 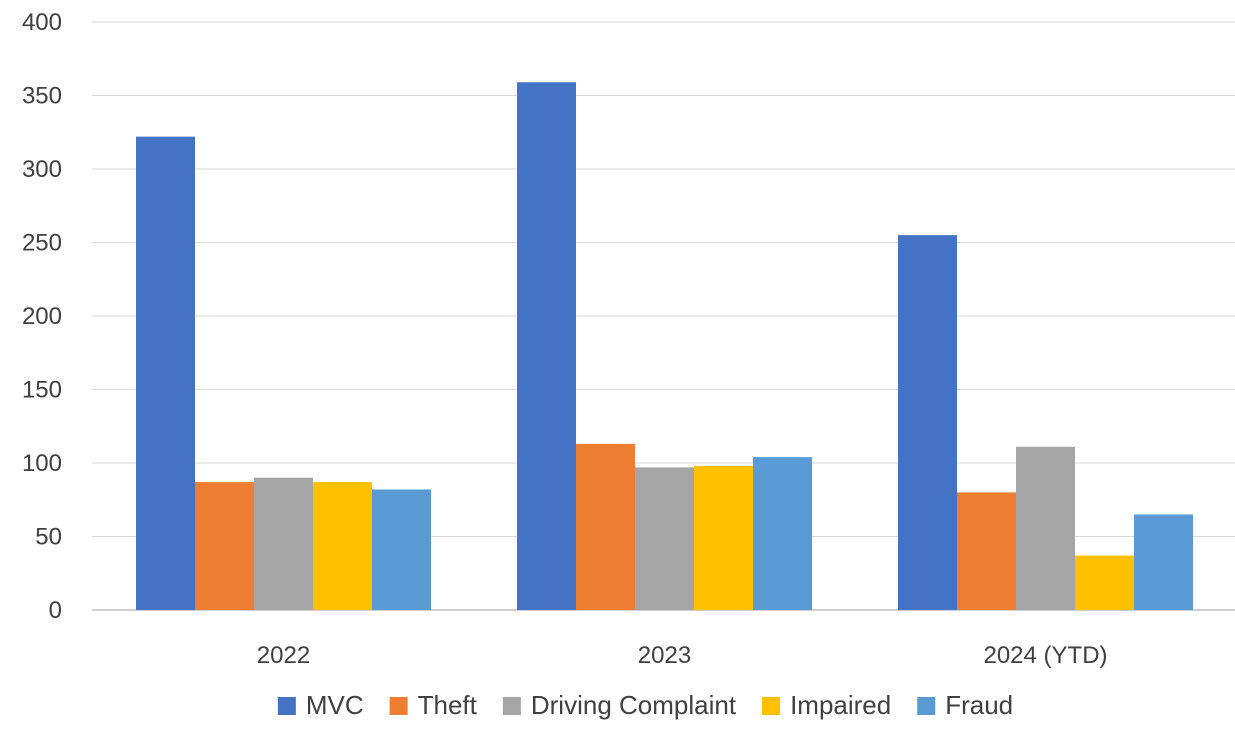 I want to click on bar-driving-complaint-2023, so click(x=664, y=538).